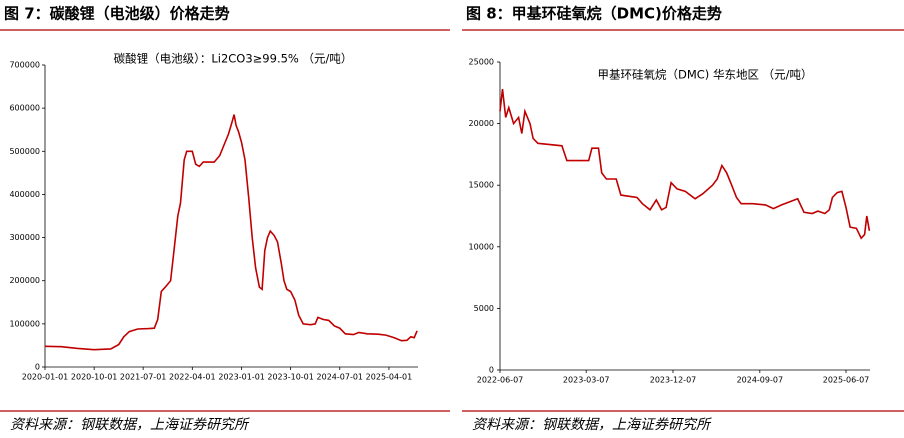 This screenshot has width=904, height=438. What do you see at coordinates (24, 323) in the screenshot?
I see `y-tick-label: 100000` at bounding box center [24, 323].